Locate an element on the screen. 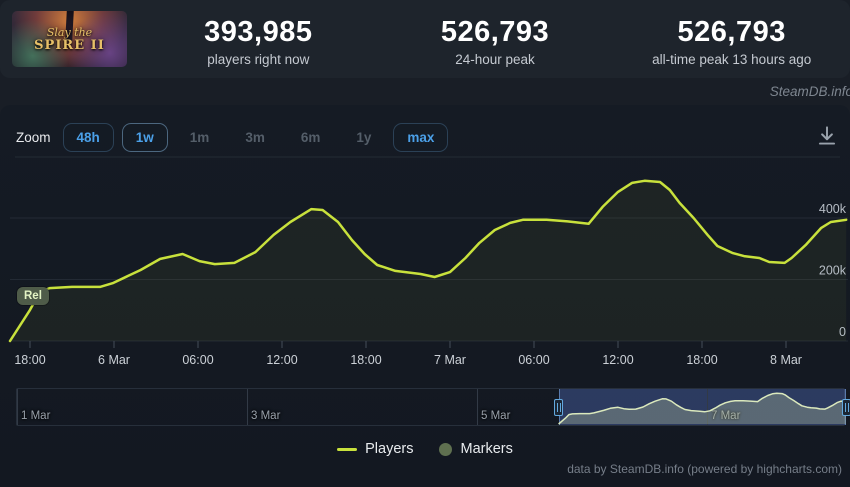 This screenshot has height=487, width=850. steamdb-watermark: SteamDB.info is located at coordinates (809, 91).